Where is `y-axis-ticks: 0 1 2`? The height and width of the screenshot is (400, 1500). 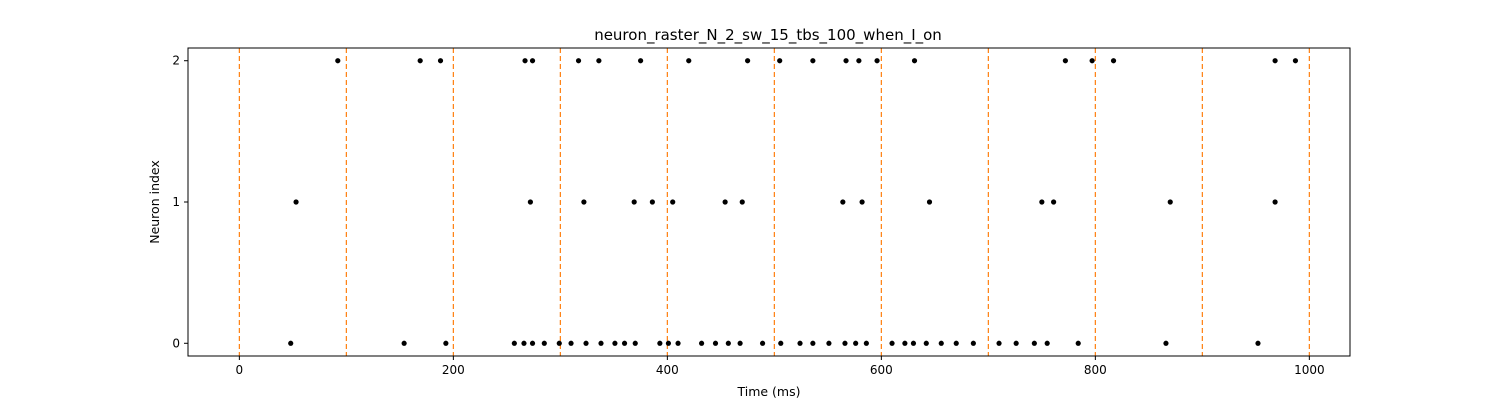
y-axis-ticks: 0 1 2 is located at coordinates (180, 202).